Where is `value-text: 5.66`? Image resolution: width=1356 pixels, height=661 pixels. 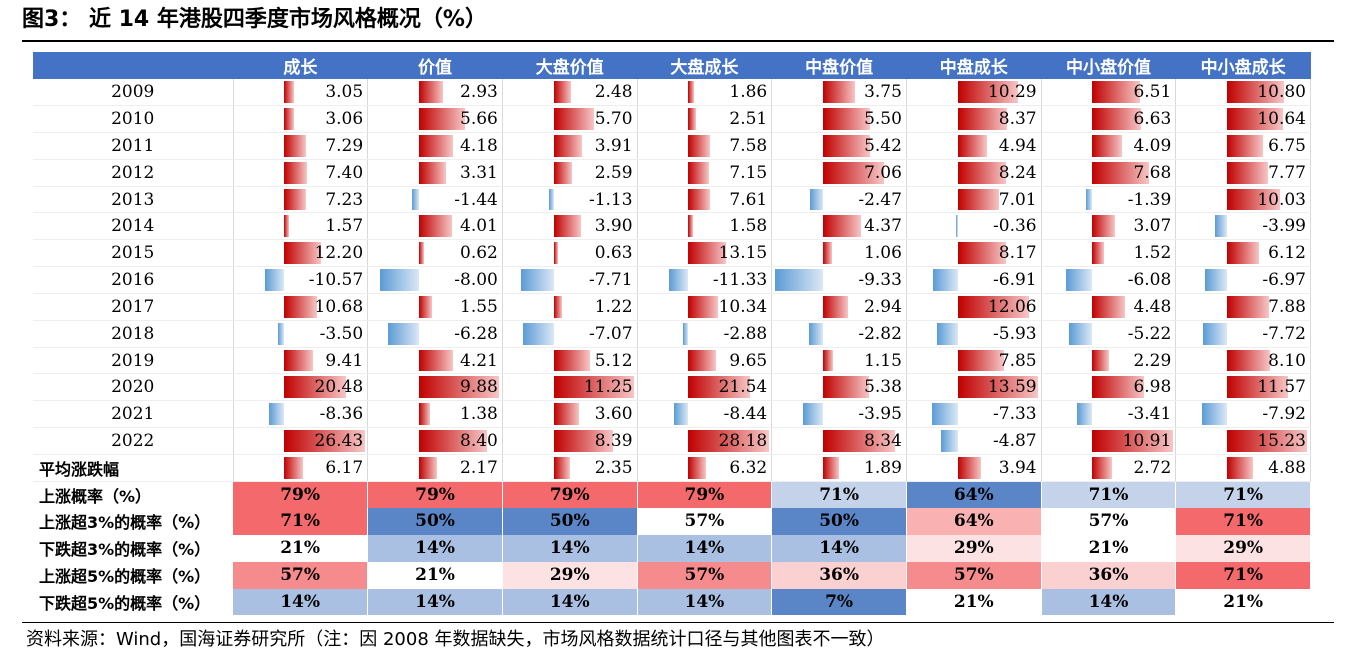
value-text: 5.66 is located at coordinates (479, 119).